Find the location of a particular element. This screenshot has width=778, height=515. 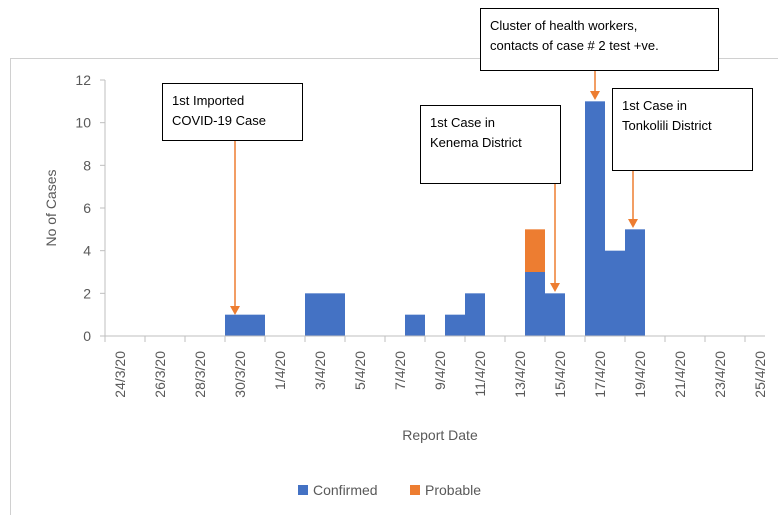

x-tick-label: 19/4/20 is located at coordinates (640, 374).